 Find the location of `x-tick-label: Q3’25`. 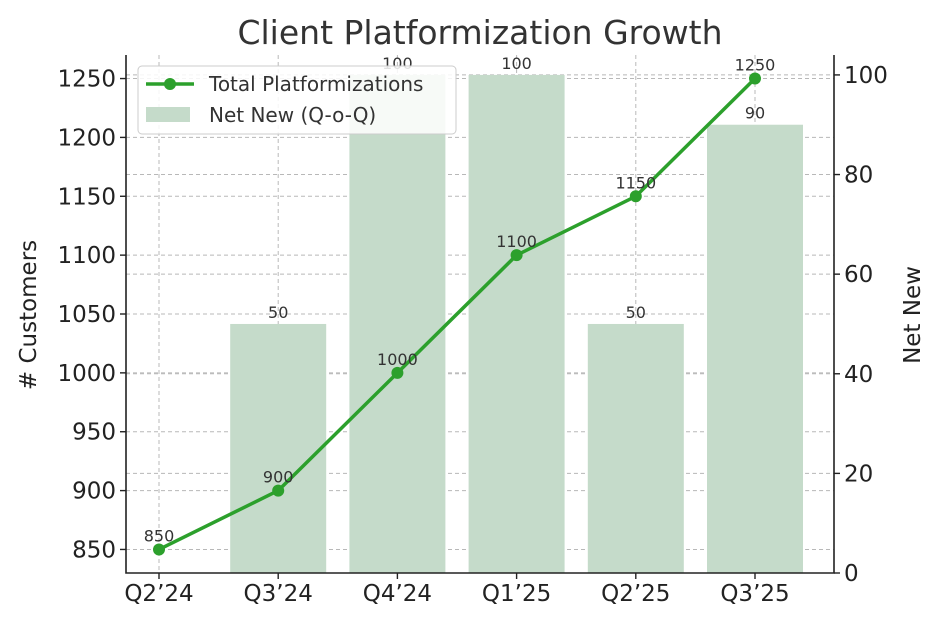

x-tick-label: Q3’25 is located at coordinates (754, 594).